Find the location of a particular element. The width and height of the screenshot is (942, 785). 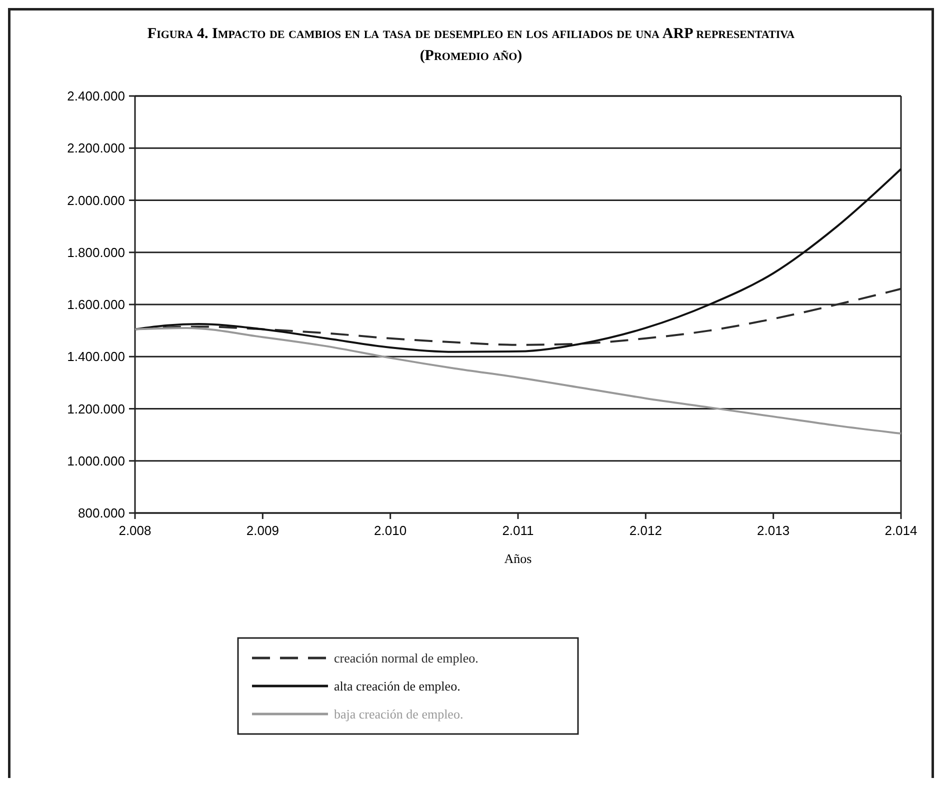

x-tick-label: 2.008 is located at coordinates (135, 530).